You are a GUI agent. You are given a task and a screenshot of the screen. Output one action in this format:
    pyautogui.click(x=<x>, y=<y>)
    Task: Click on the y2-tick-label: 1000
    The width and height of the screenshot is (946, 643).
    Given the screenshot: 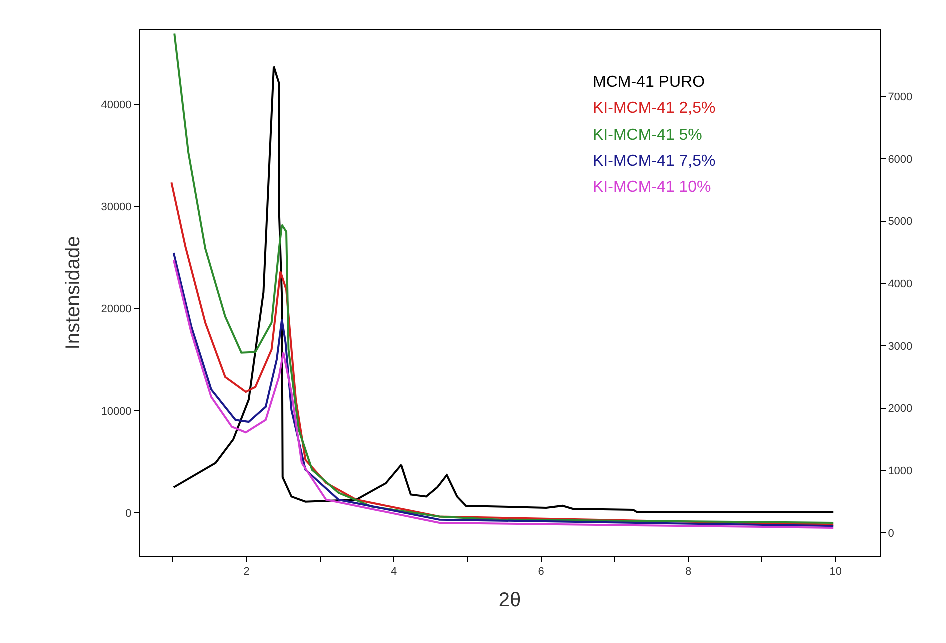 What is the action you would take?
    pyautogui.click(x=900, y=471)
    